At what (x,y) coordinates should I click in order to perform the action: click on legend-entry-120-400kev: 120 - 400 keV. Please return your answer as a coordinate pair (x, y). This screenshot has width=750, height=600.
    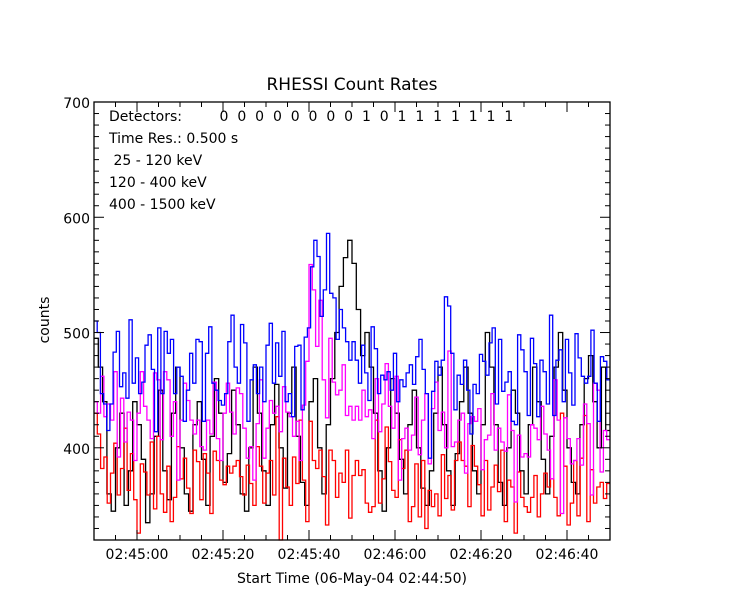
    Looking at the image, I should click on (158, 183).